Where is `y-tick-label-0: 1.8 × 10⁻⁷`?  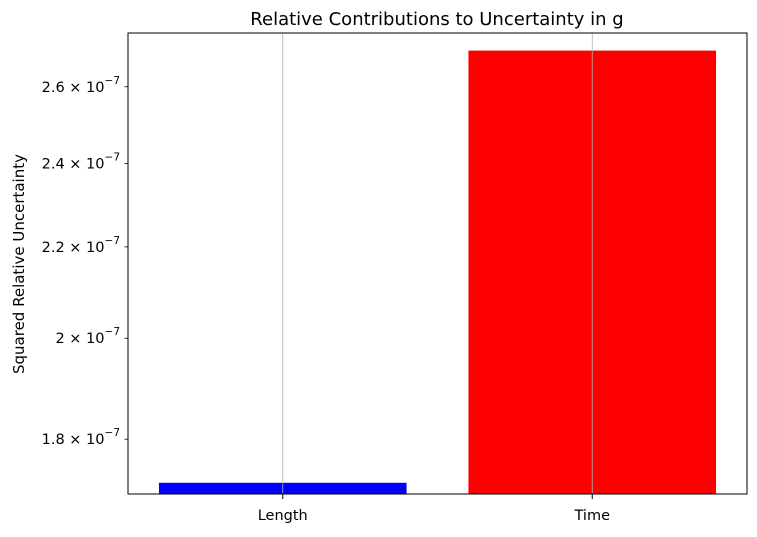 y-tick-label-0: 1.8 × 10⁻⁷ is located at coordinates (81, 437).